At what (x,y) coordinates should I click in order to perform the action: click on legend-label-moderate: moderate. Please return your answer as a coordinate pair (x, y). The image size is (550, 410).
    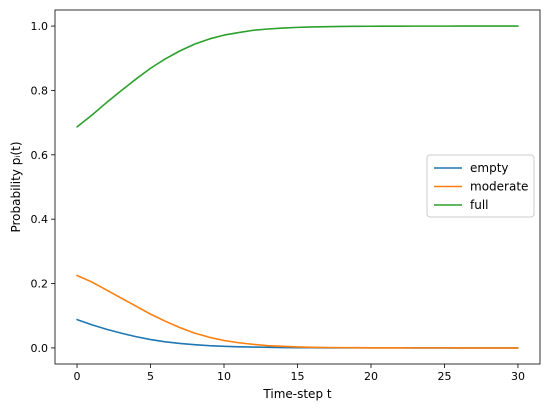
    Looking at the image, I should click on (499, 187).